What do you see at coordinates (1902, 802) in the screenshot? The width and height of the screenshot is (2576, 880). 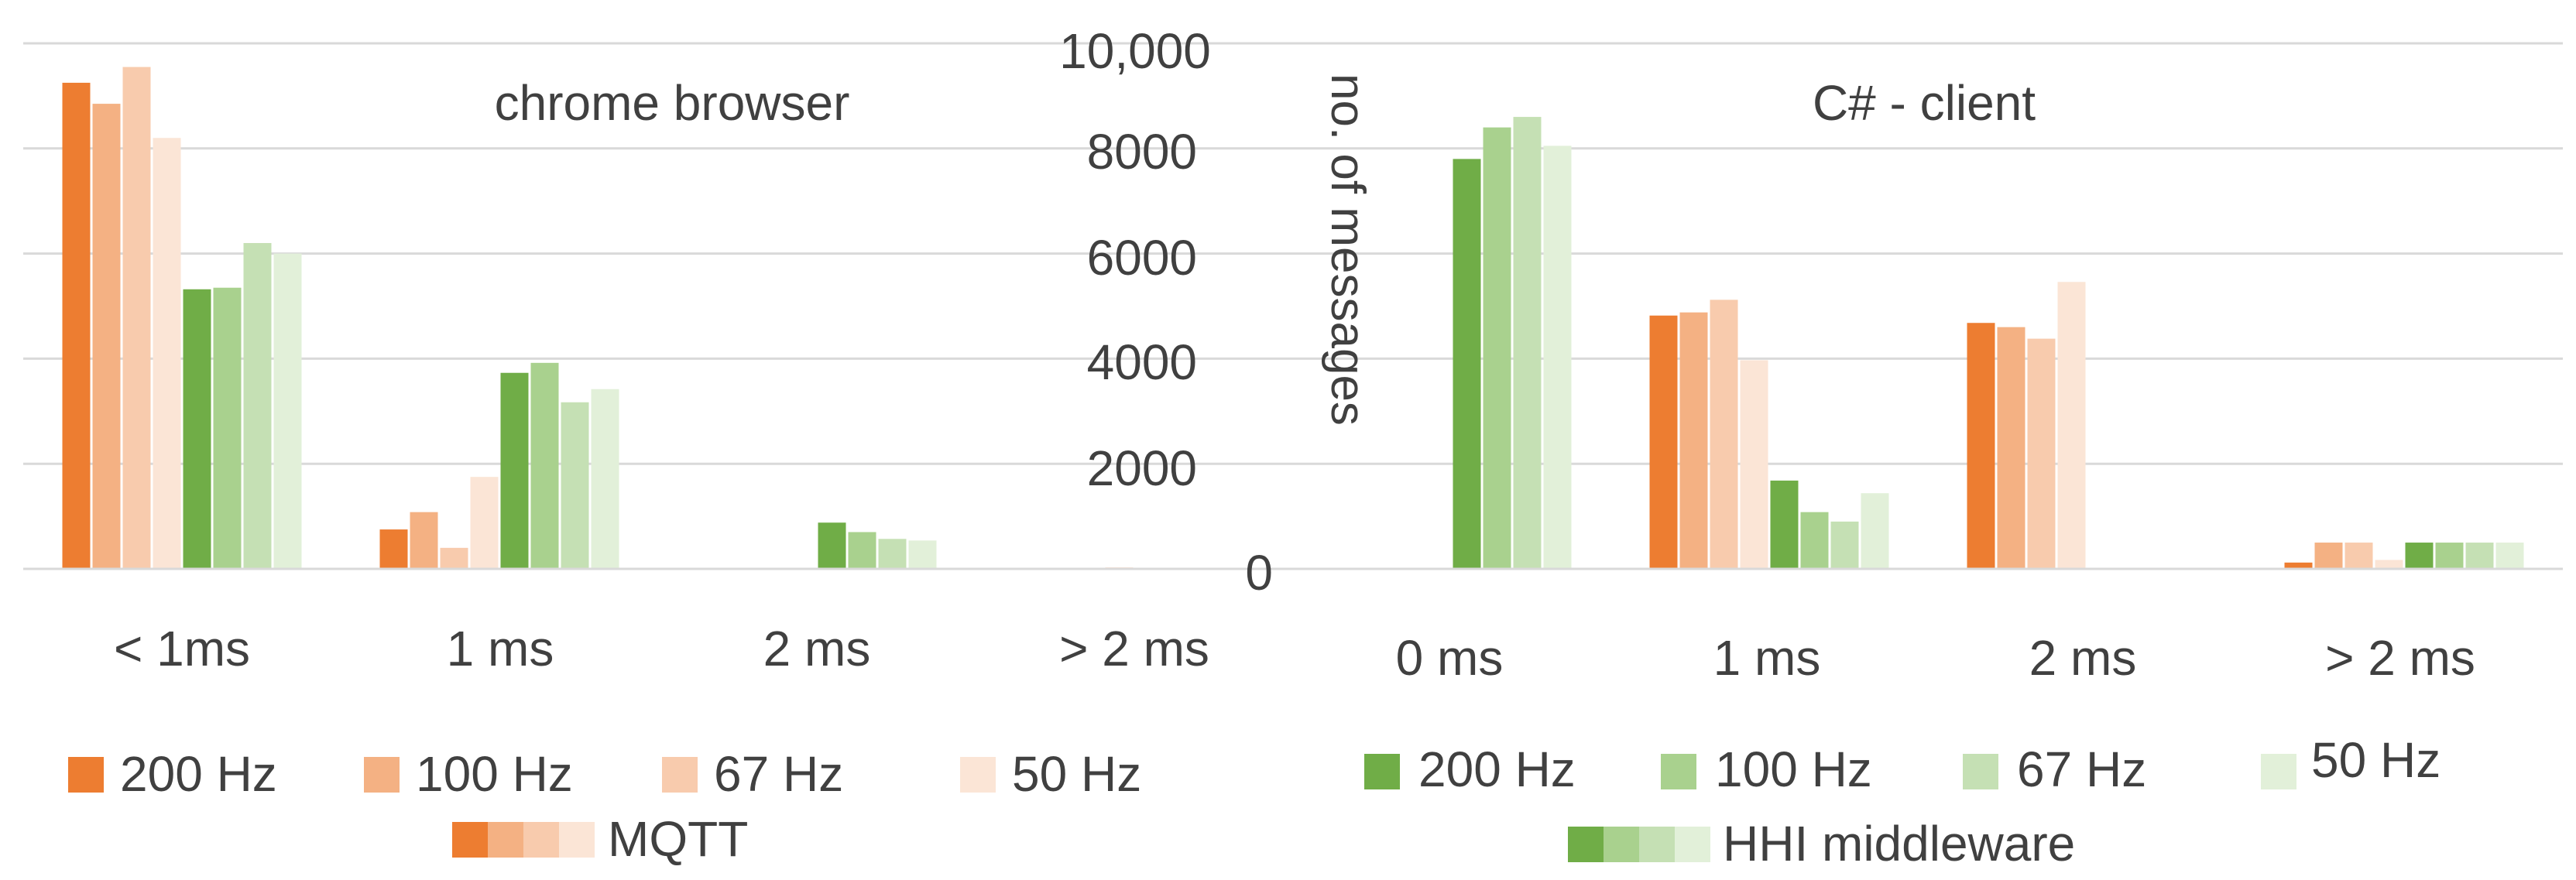 I see `legend-hhi: 200 Hz 100 Hz 67 Hz 50 Hz HHI middleware` at bounding box center [1902, 802].